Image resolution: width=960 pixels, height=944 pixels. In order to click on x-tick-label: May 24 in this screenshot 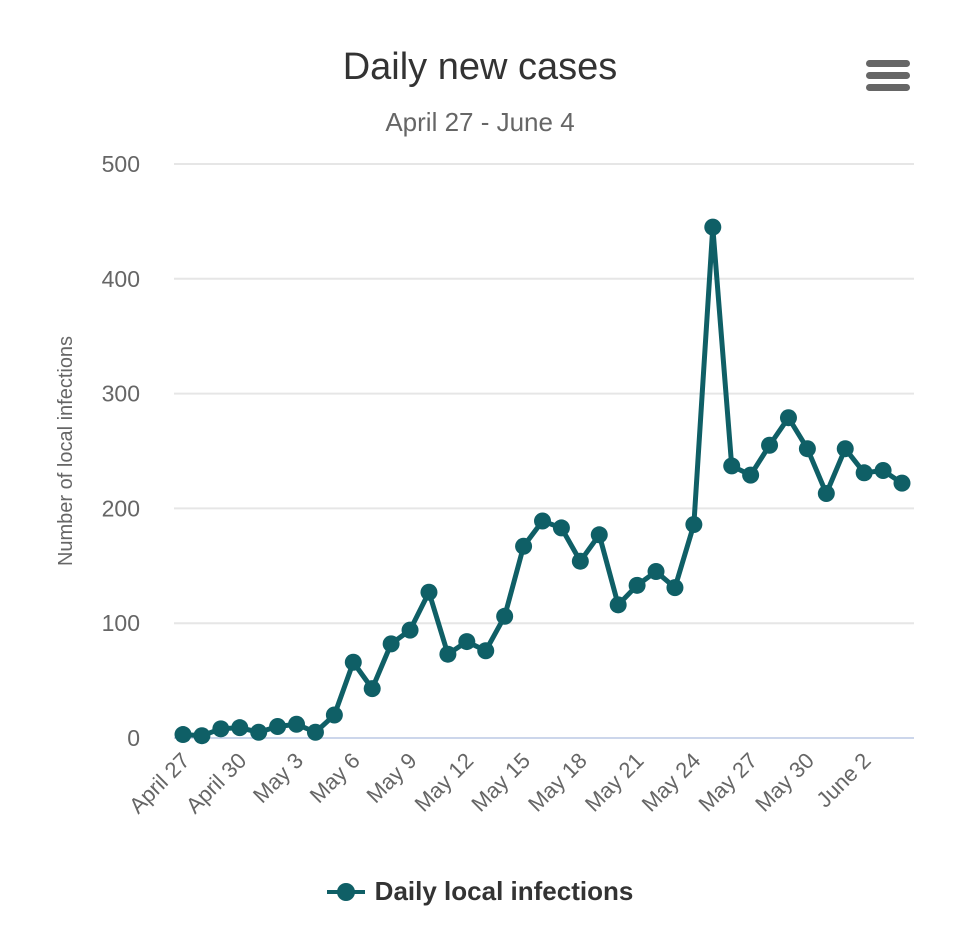, I will do `click(671, 782)`.